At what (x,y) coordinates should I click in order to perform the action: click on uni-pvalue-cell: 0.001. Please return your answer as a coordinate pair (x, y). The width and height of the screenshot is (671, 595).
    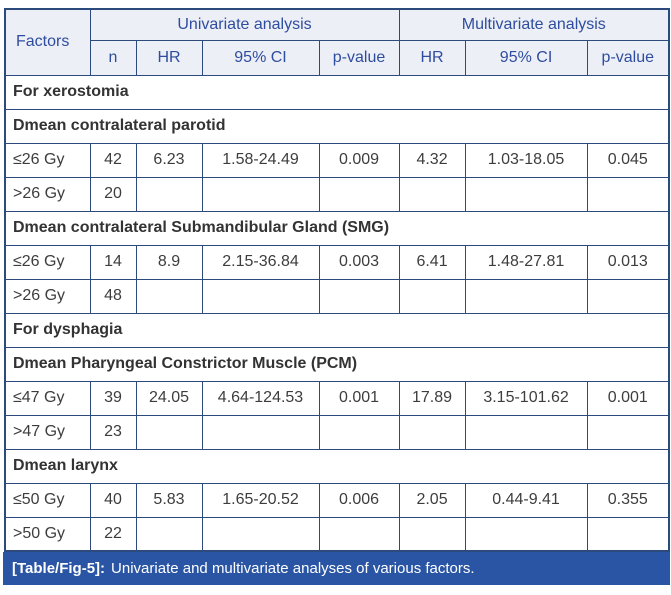
    Looking at the image, I should click on (359, 398).